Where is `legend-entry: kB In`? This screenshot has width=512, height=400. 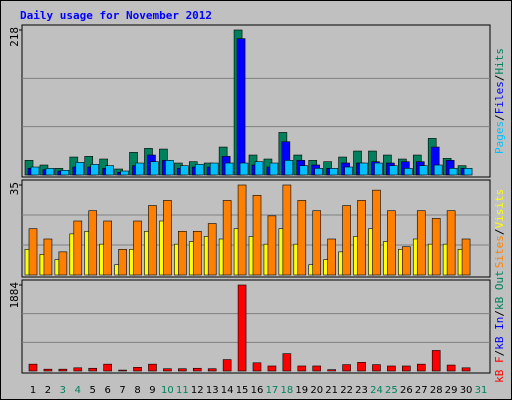
legend-entry: kB In is located at coordinates (499, 333).